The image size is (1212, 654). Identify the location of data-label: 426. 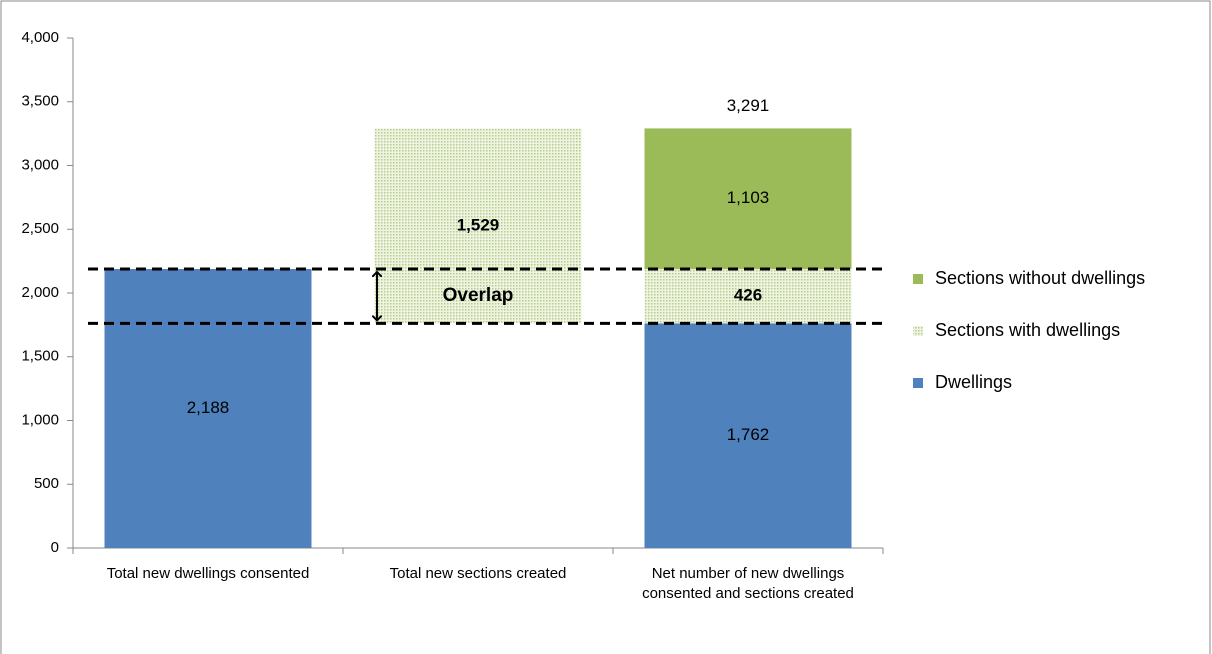
(748, 295).